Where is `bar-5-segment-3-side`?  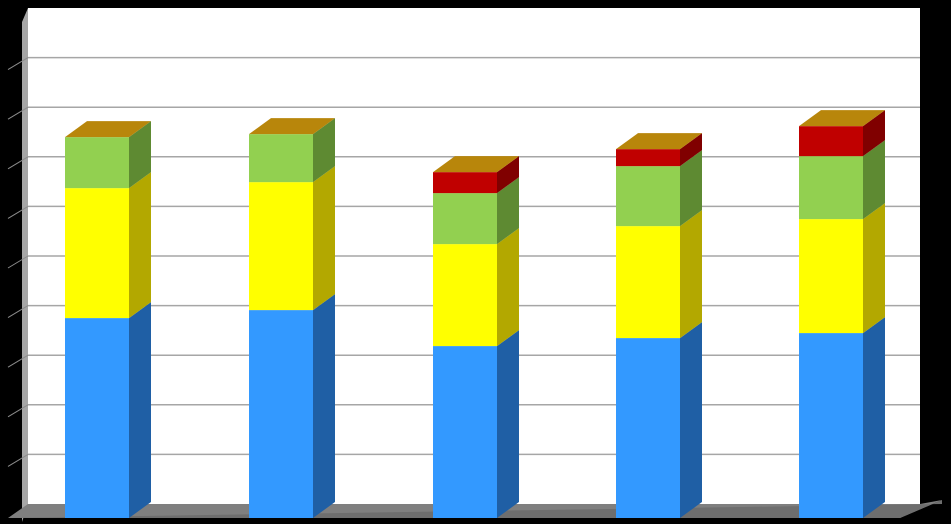
bar-5-segment-3-side is located at coordinates (874, 180).